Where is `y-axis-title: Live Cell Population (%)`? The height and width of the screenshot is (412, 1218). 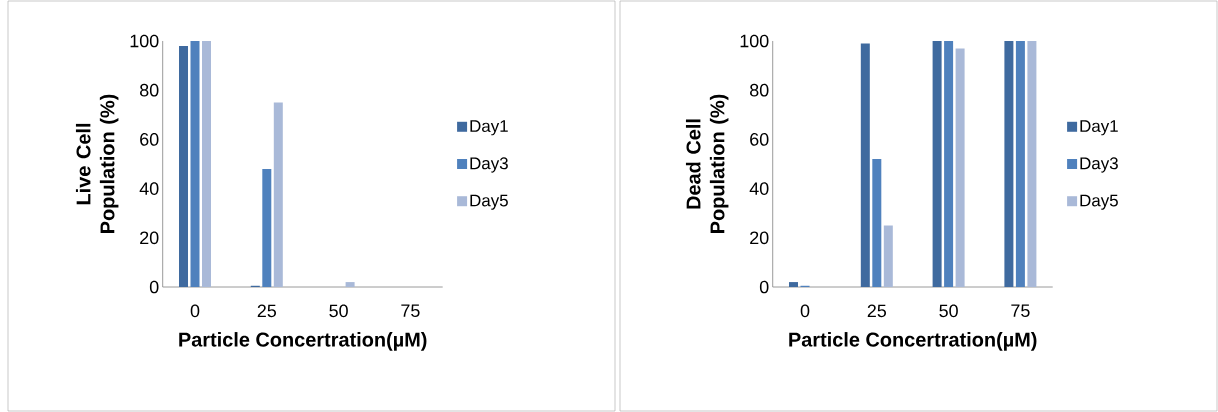
y-axis-title: Live Cell Population (%) is located at coordinates (97, 163).